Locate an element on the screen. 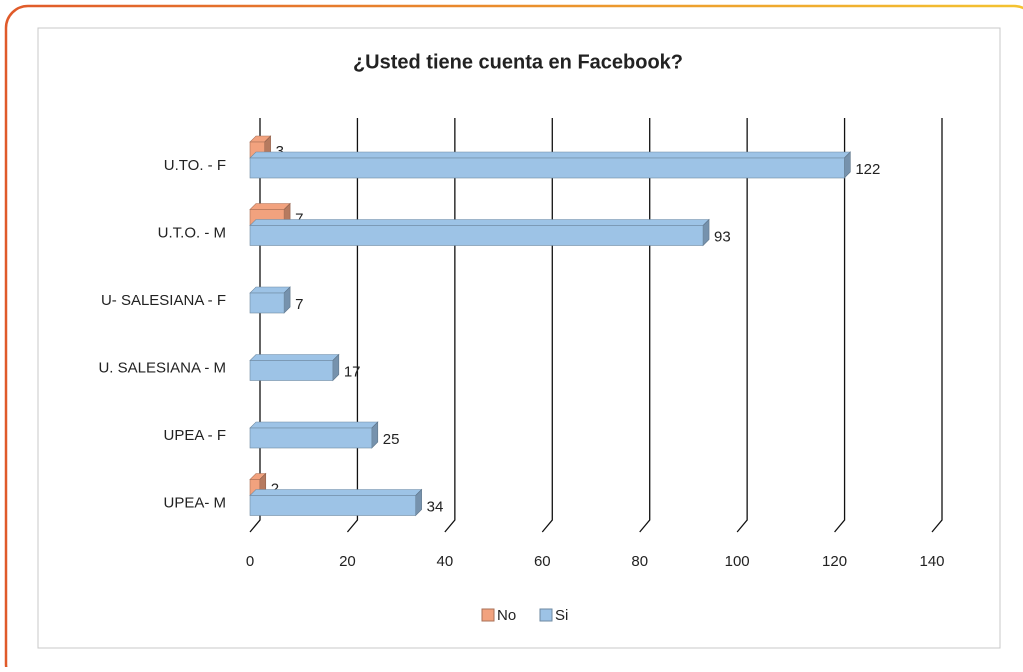  value-label: 34 is located at coordinates (435, 506).